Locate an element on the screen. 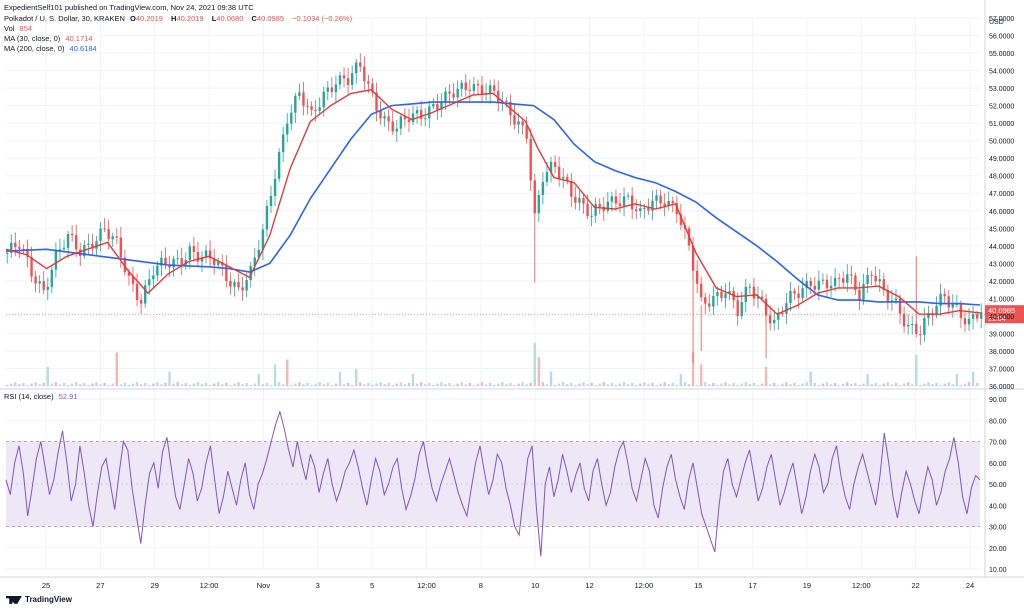 This screenshot has height=609, width=1024. rsi-tick-label: 60.00 is located at coordinates (998, 464).